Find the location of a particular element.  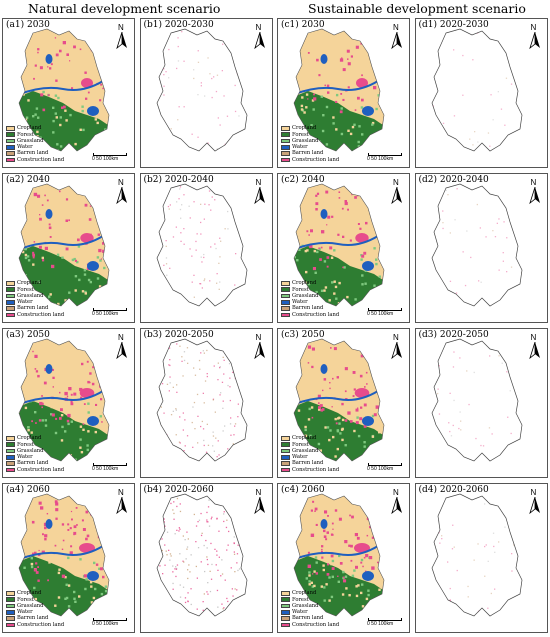

panel-label: (b3) 2020-2050 is located at coordinates (178, 335).